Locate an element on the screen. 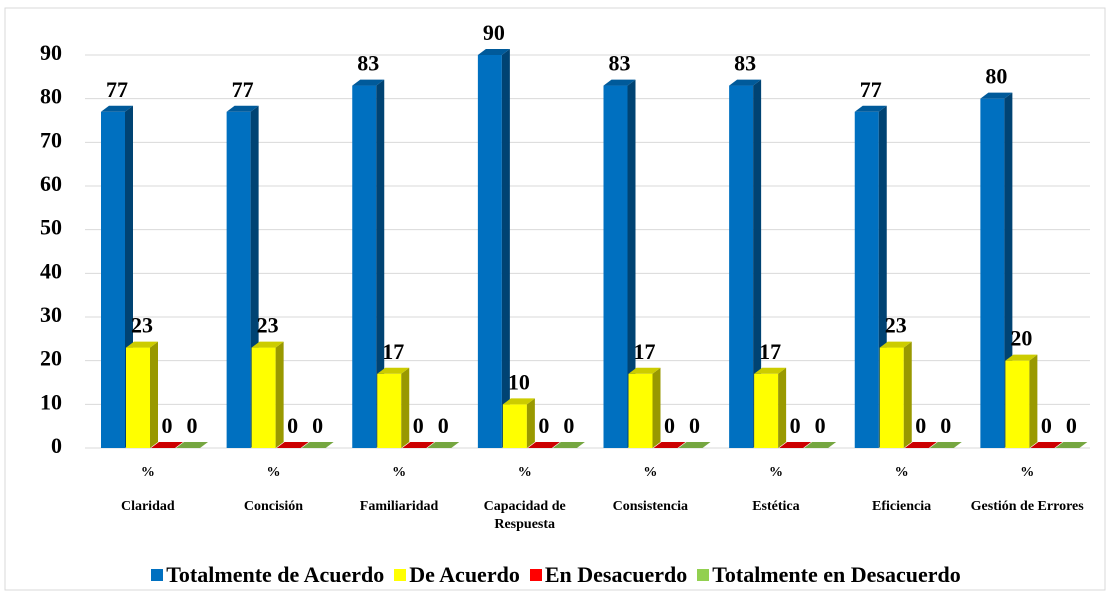  y-tick-label: 10 is located at coordinates (51, 401).